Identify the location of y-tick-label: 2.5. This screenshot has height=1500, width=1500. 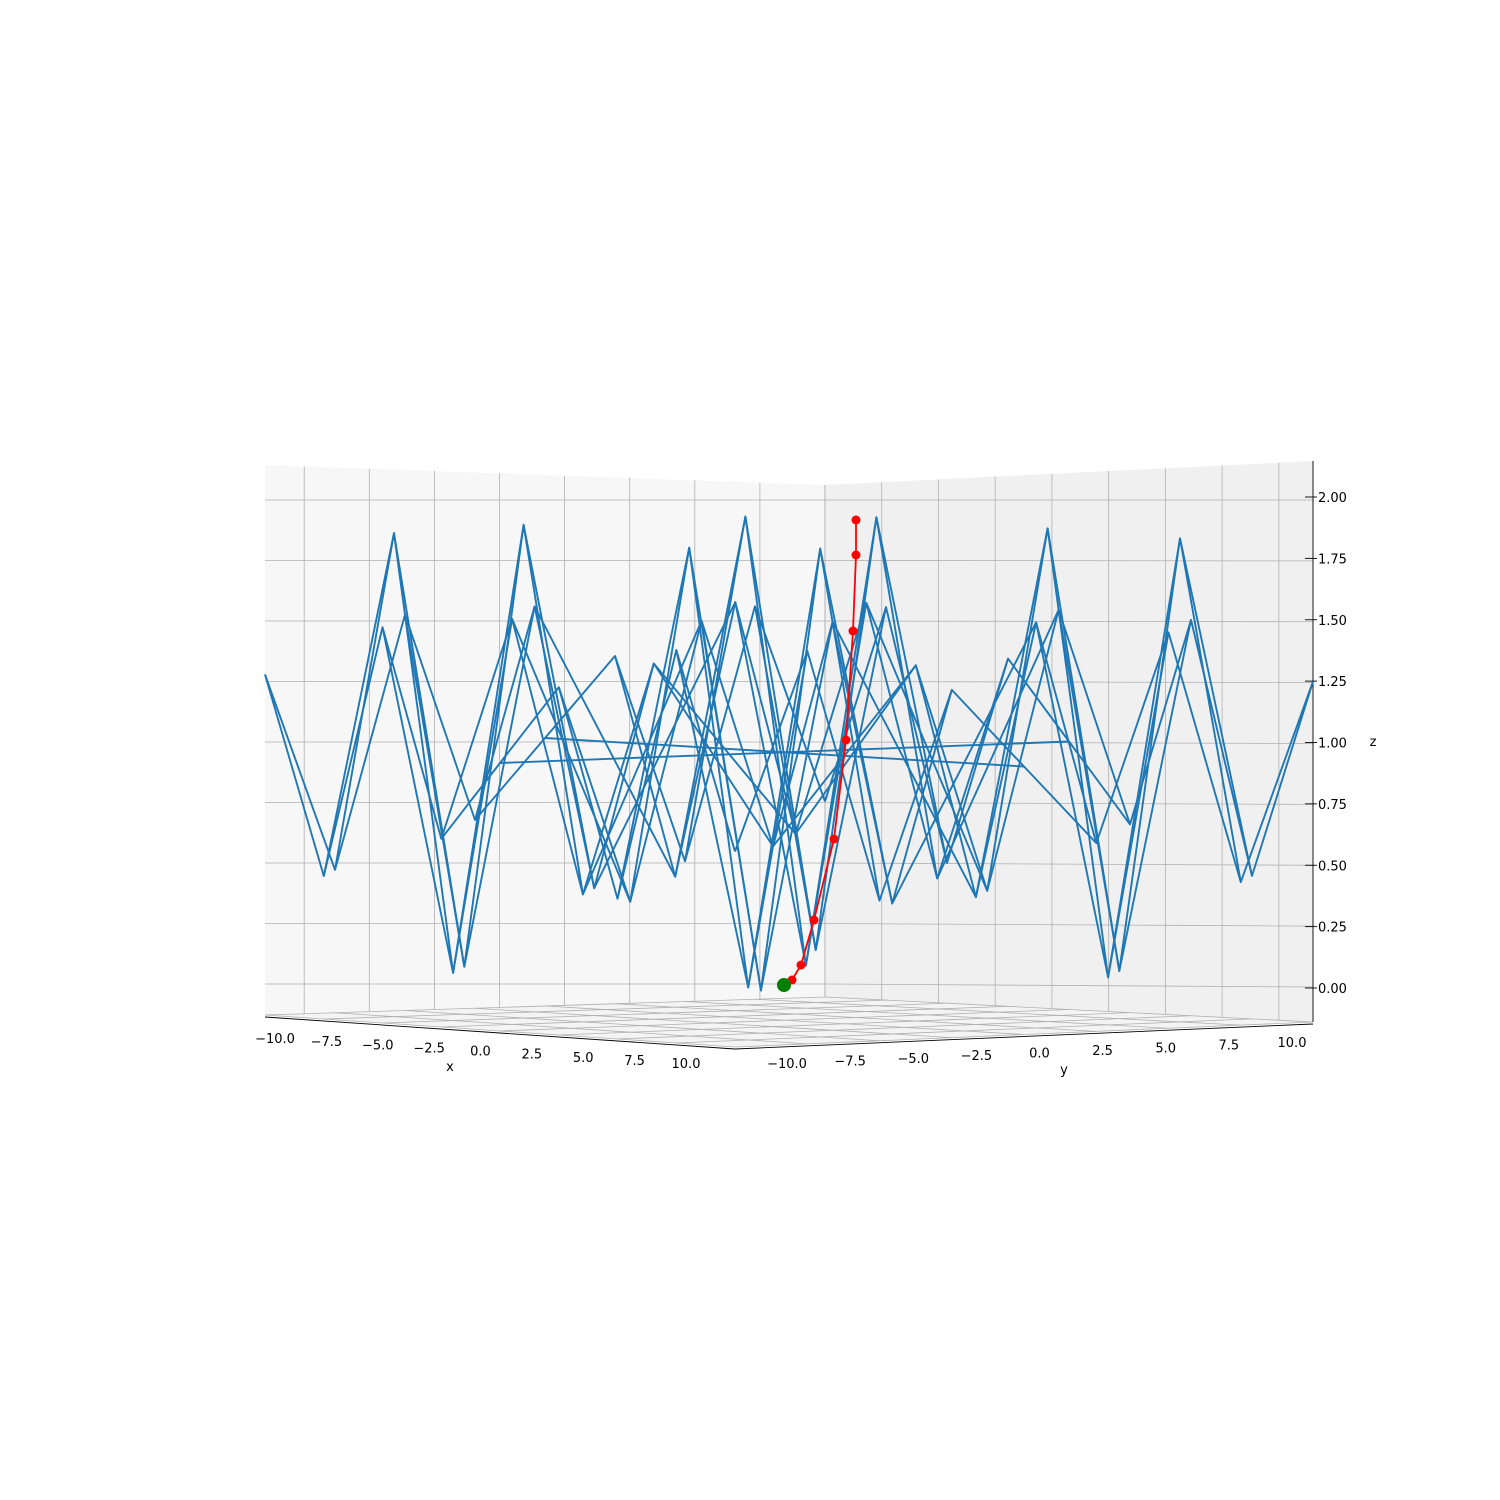
(1102, 1051).